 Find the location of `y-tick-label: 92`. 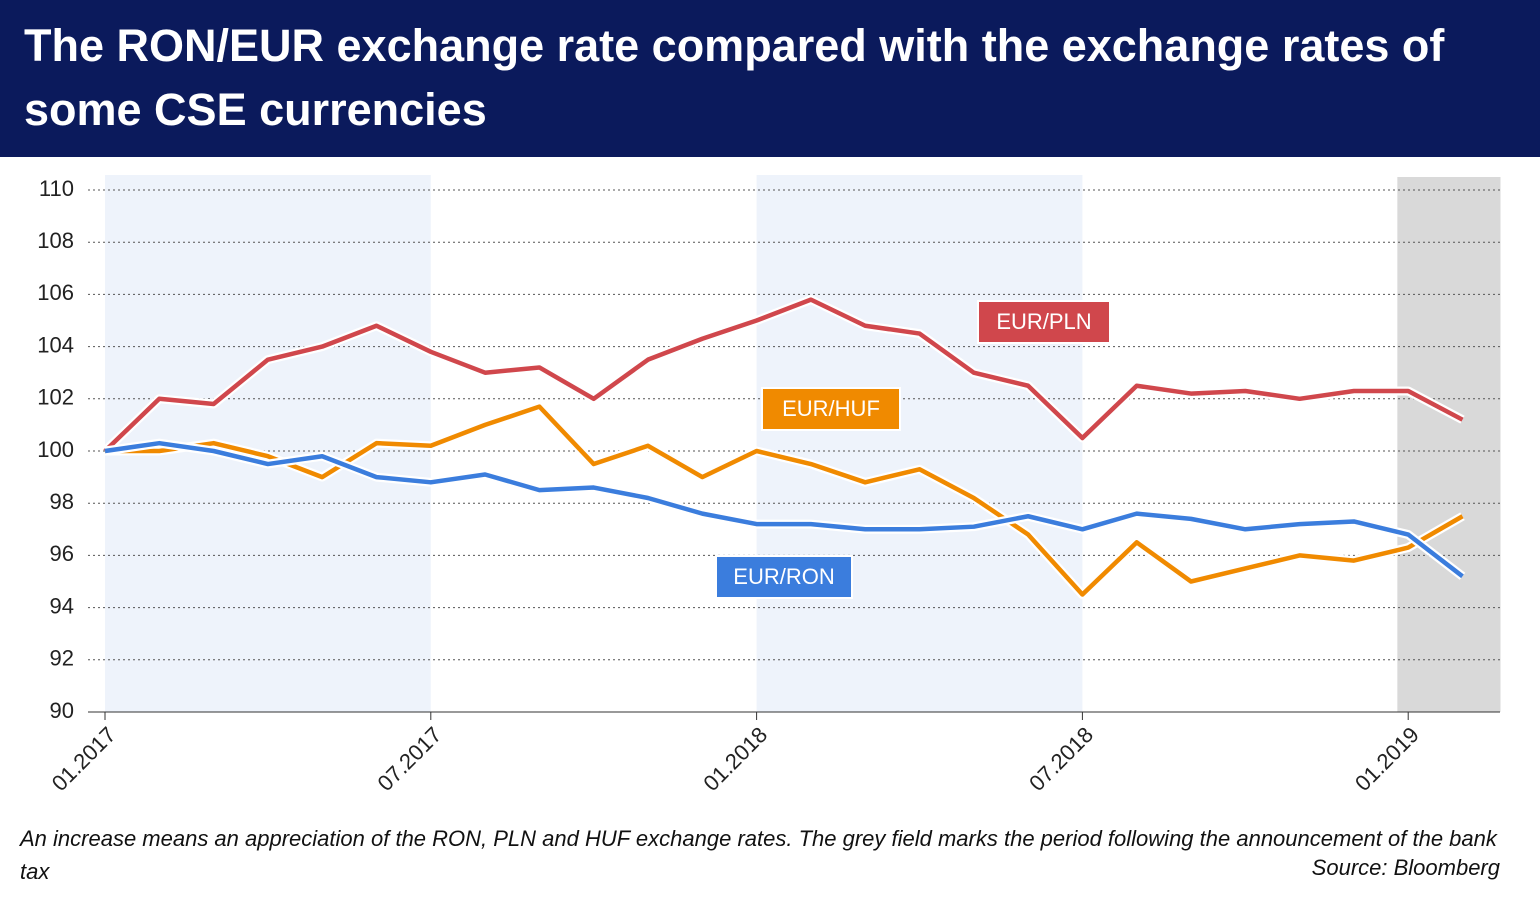

y-tick-label: 92 is located at coordinates (62, 658).